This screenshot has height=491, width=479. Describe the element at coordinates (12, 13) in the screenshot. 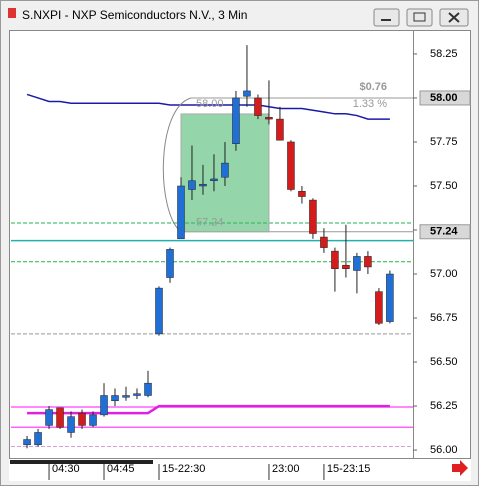

I see `window-icon` at that location.